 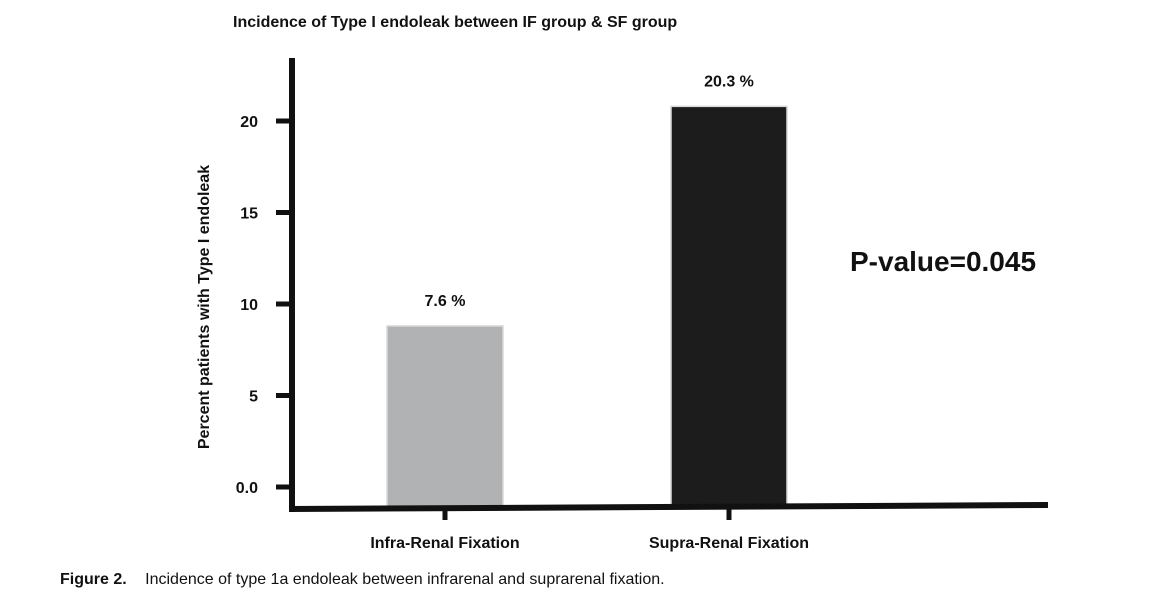 What do you see at coordinates (249, 214) in the screenshot?
I see `y-tick-label: 15` at bounding box center [249, 214].